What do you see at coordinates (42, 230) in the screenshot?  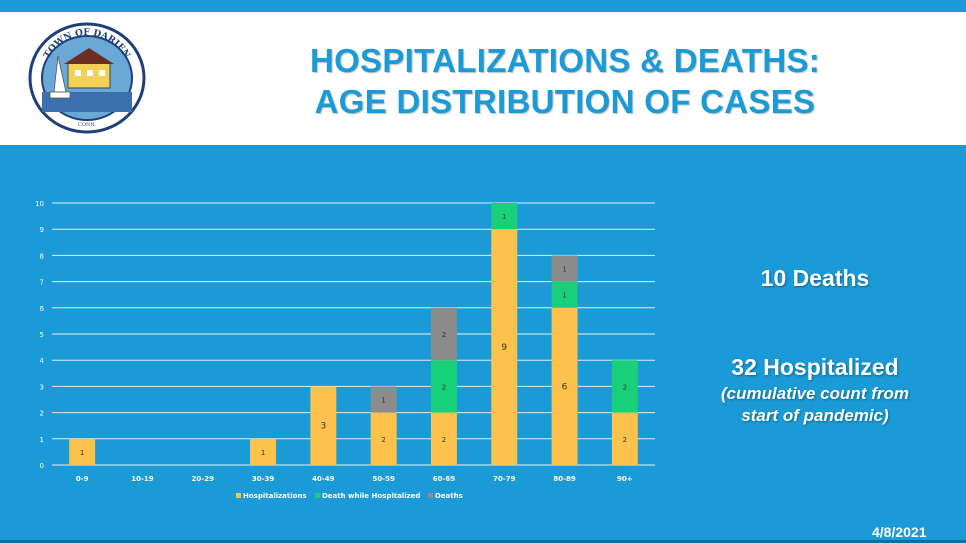 I see `y-tick-label: 9` at bounding box center [42, 230].